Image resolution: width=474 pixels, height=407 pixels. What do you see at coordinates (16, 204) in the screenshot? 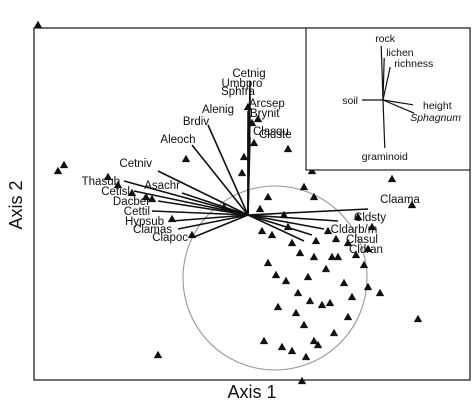
I see `y-axis-title: Axis 2` at bounding box center [16, 204].